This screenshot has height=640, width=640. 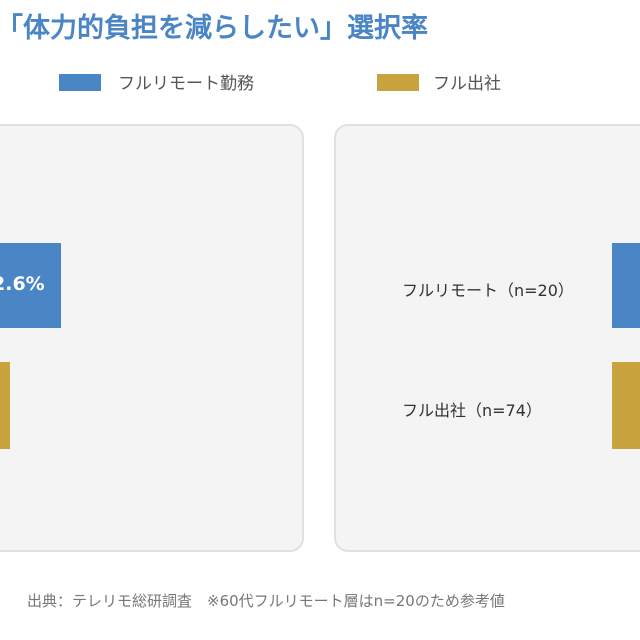 What do you see at coordinates (266, 601) in the screenshot?
I see `source-note: 出典：テレリモ総研調査 ※60代フルリモート層はn=20のため参考値` at bounding box center [266, 601].